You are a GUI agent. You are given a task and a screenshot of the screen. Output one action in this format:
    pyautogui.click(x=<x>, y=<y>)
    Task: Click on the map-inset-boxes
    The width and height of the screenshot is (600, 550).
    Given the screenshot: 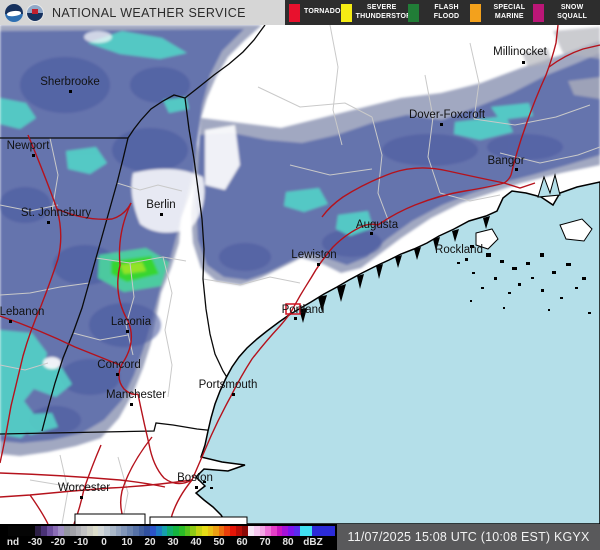 What is the action you would take?
    pyautogui.click(x=161, y=518)
    